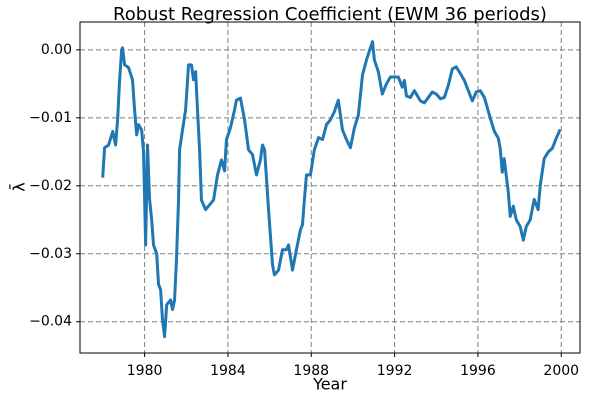 Image resolution: width=589 pixels, height=400 pixels. What do you see at coordinates (19, 186) in the screenshot?
I see `y-axis-label: λ̄` at bounding box center [19, 186].